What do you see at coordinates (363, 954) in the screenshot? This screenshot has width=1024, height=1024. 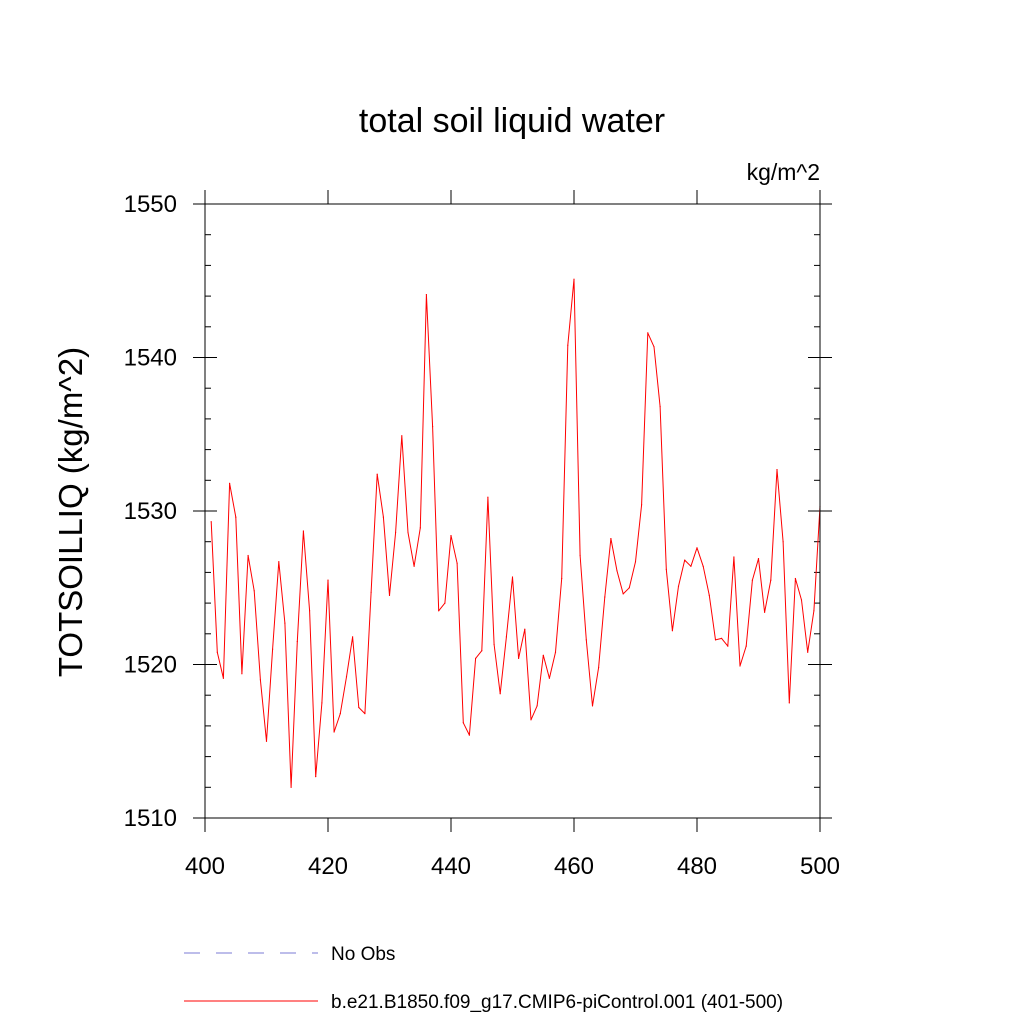 I see `legend-label-no-obs: No Obs` at bounding box center [363, 954].